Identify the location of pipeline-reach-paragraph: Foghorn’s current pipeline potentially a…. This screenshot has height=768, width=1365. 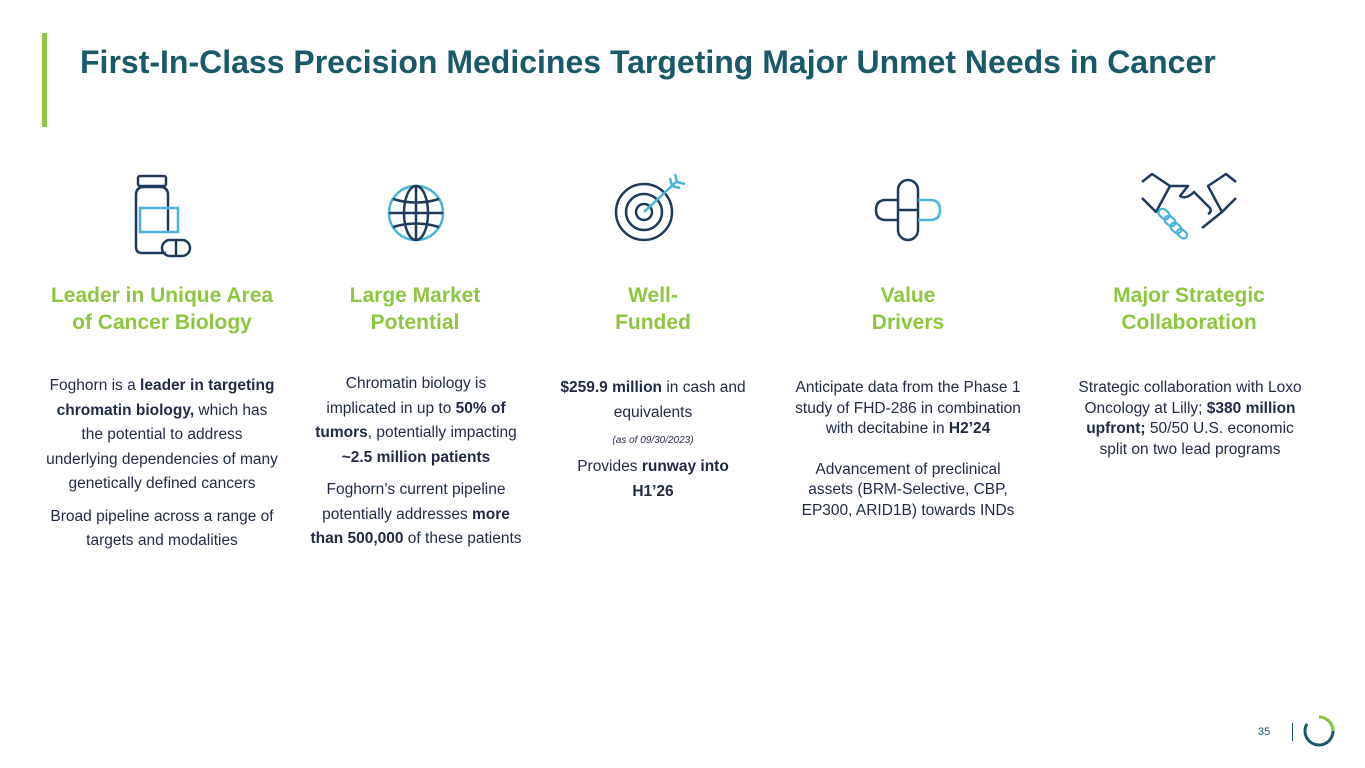
(416, 514).